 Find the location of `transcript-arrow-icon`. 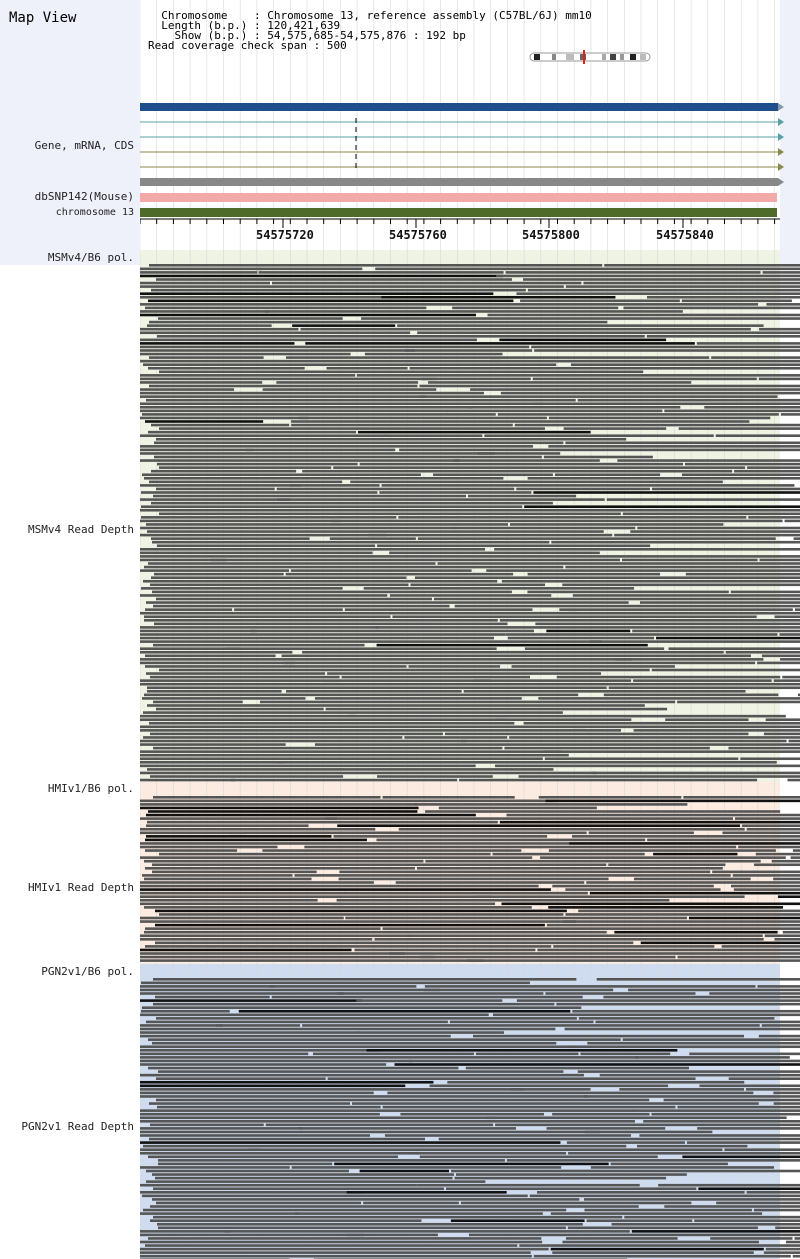

transcript-arrow-icon is located at coordinates (781, 152).